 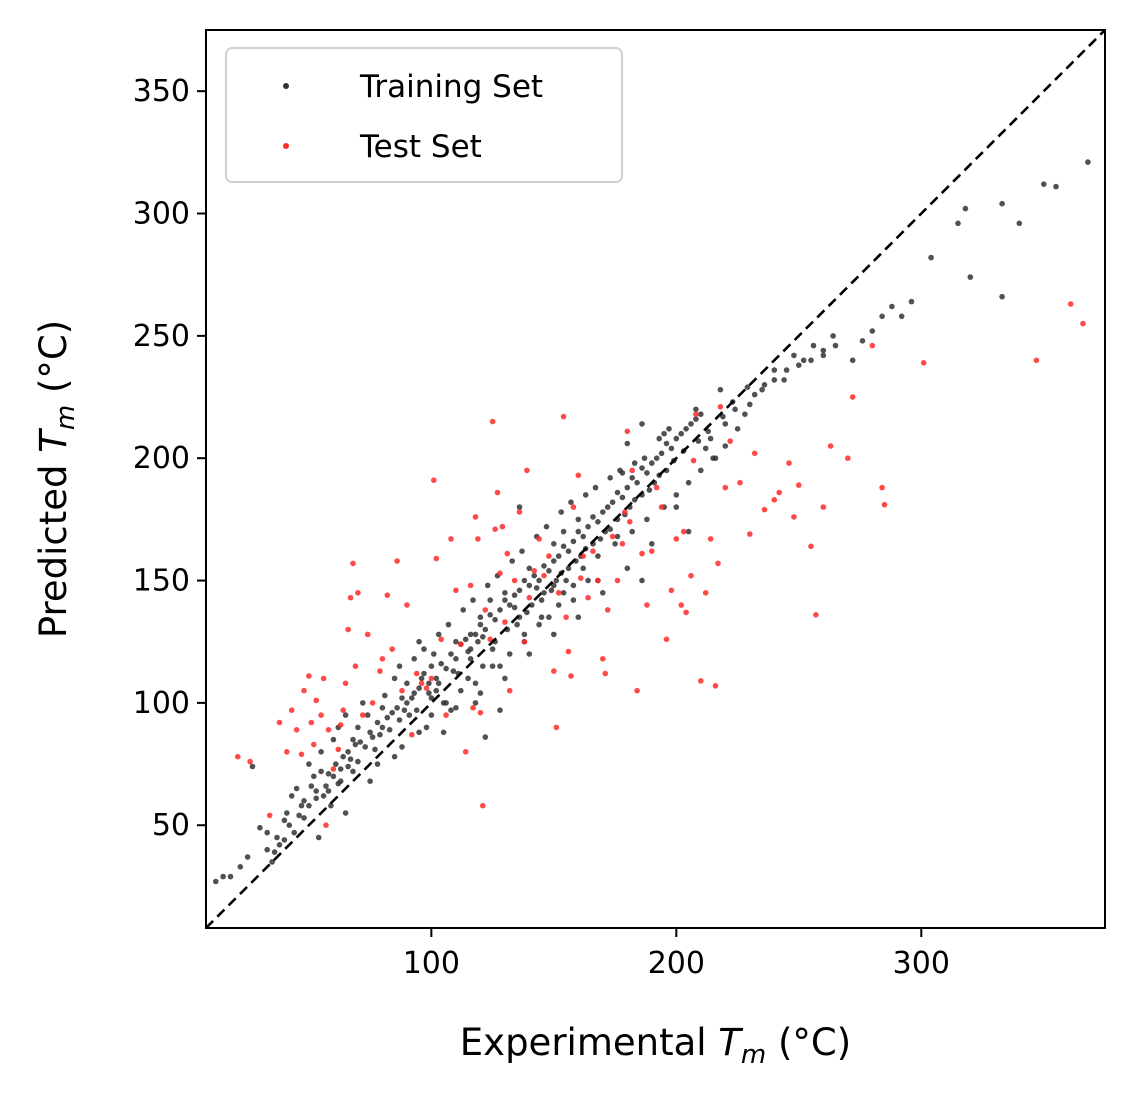 What do you see at coordinates (171, 825) in the screenshot?
I see `y-tick-label: 50` at bounding box center [171, 825].